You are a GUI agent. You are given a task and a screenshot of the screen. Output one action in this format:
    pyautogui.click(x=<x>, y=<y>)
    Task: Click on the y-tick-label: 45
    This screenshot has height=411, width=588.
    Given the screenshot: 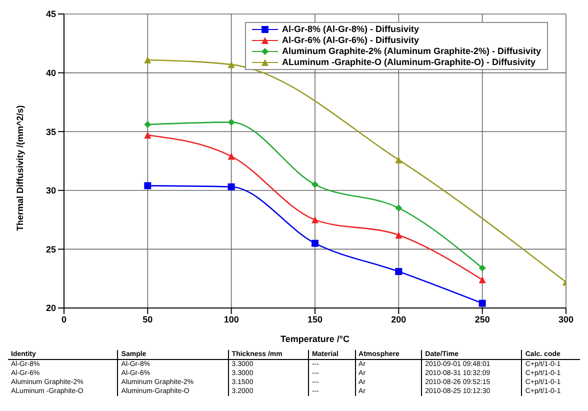 What is the action you would take?
    pyautogui.click(x=51, y=14)
    